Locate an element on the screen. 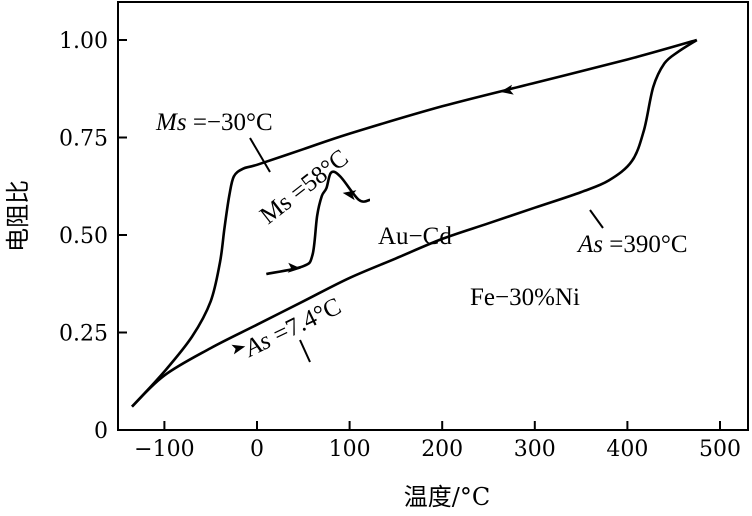 The image size is (752, 516). y-tick-label: 1.00 is located at coordinates (83, 41).